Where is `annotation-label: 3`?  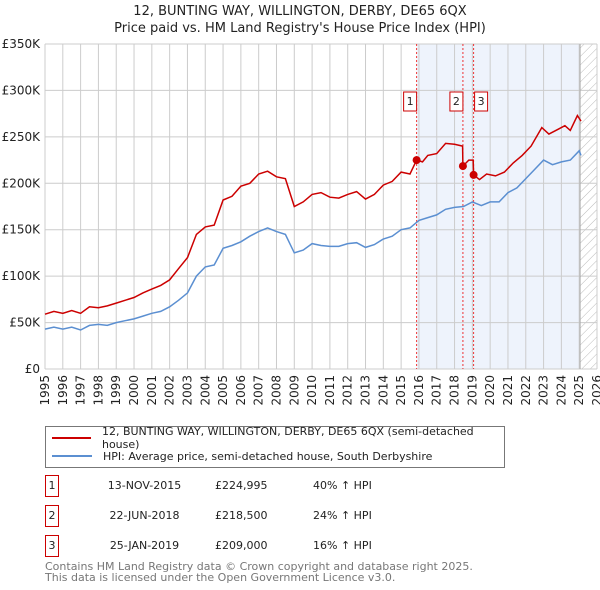
annotation-label: 3 is located at coordinates (481, 101).